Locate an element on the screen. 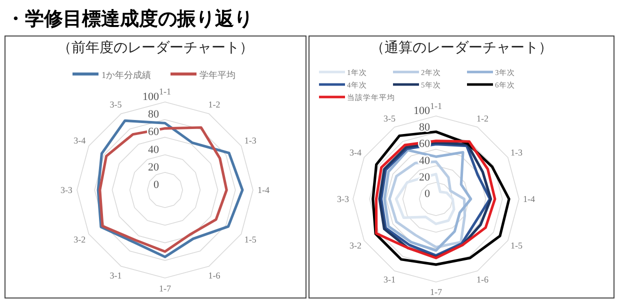  chart-title: ・学修目標達成度の振り返り is located at coordinates (129, 19).